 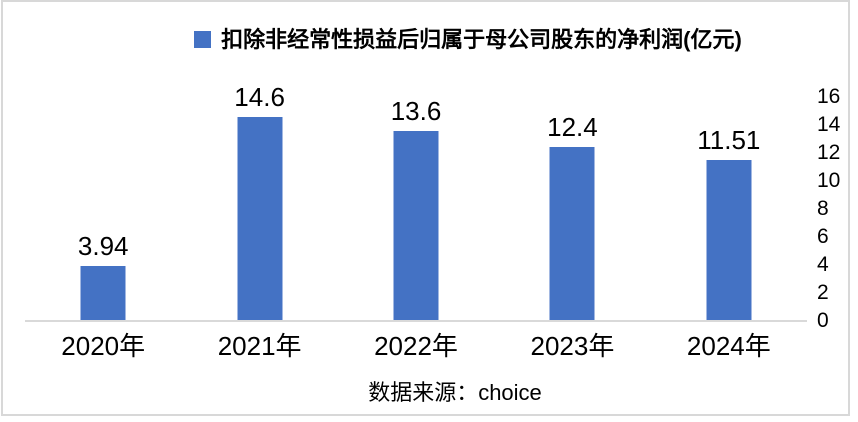 I want to click on y-axis-tick-label: 4, so click(x=823, y=264).